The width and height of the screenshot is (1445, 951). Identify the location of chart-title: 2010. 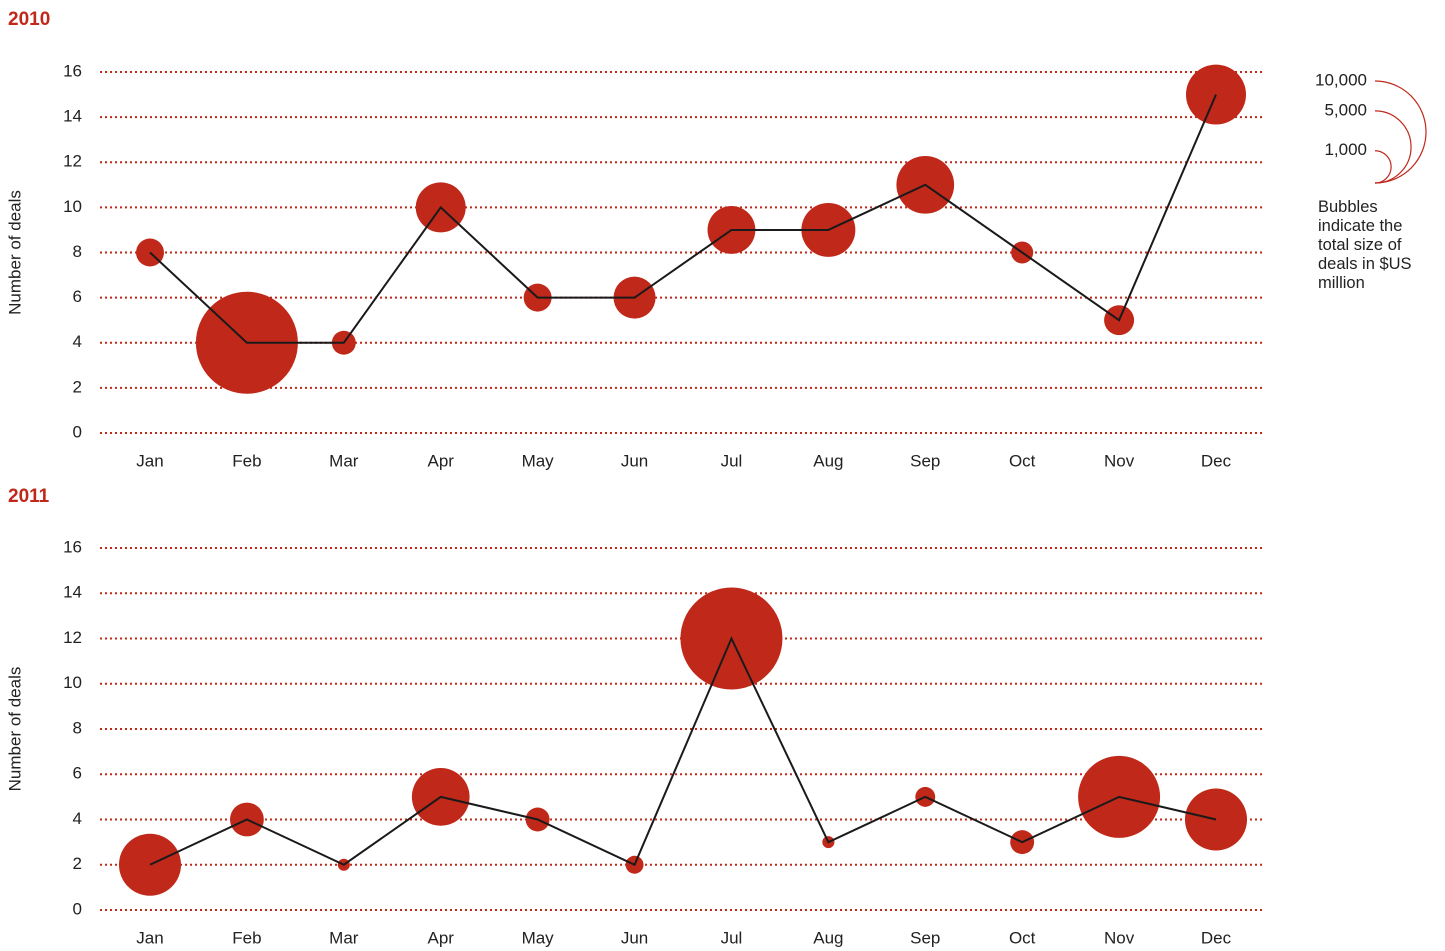
(29, 19).